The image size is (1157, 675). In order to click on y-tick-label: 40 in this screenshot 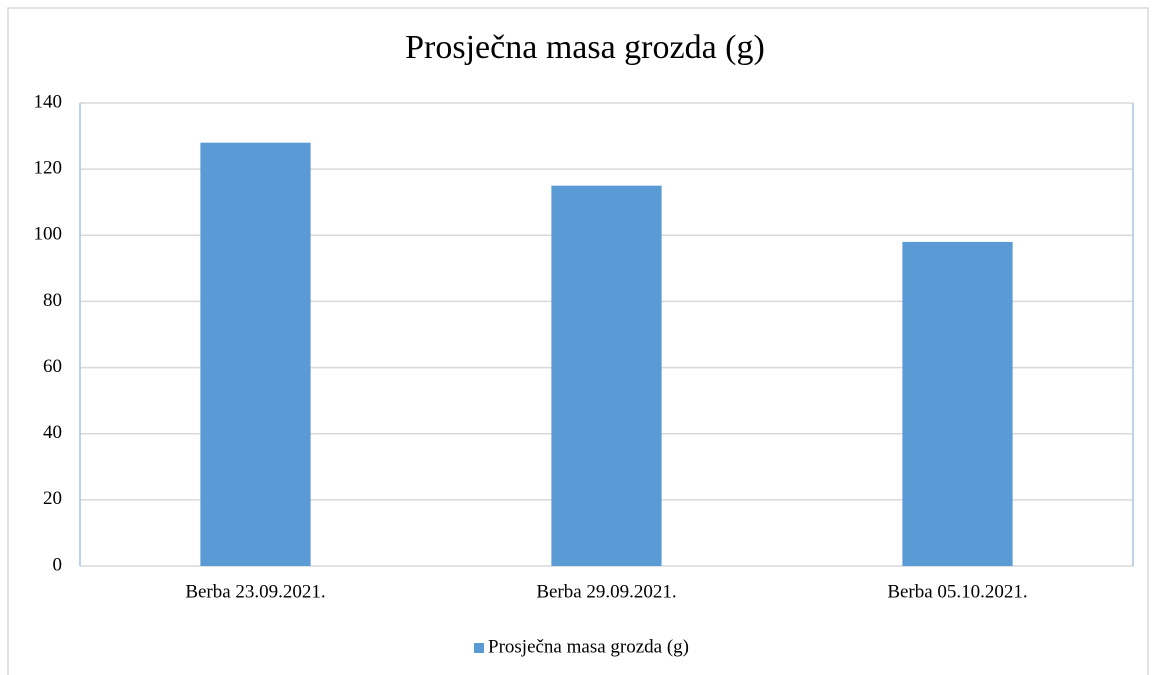, I will do `click(52, 432)`.